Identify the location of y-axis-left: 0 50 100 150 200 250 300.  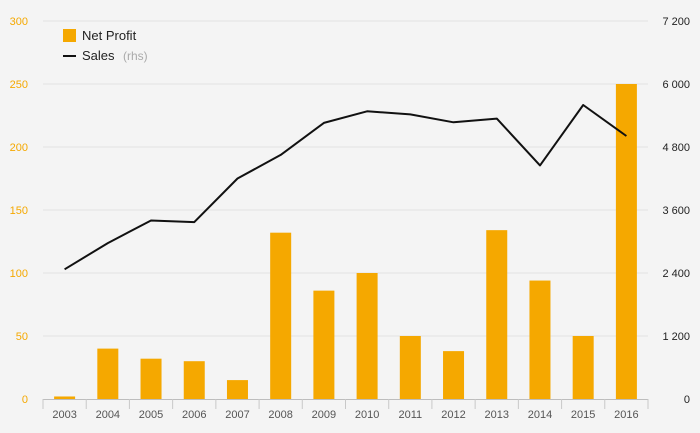
(19, 211).